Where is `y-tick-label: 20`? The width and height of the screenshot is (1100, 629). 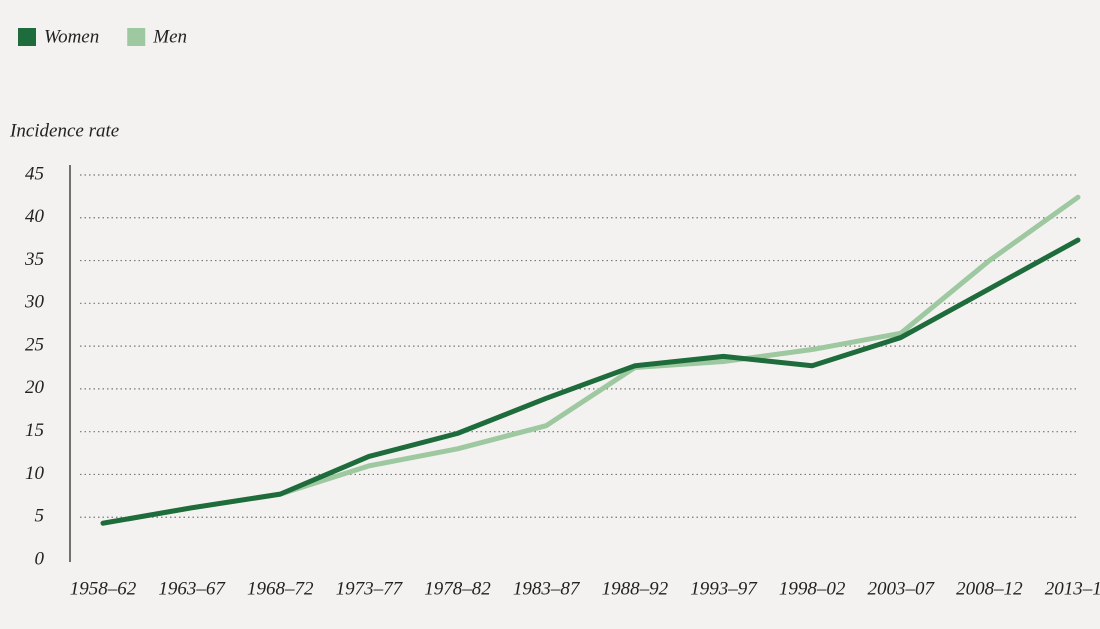
y-tick-label: 20 is located at coordinates (35, 387).